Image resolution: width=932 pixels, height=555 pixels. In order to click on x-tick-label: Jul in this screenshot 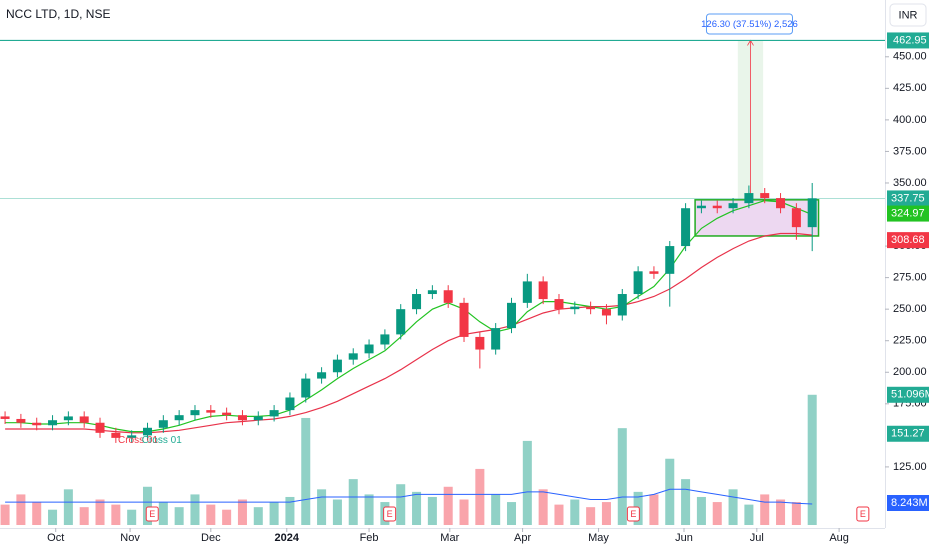, I will do `click(757, 538)`.